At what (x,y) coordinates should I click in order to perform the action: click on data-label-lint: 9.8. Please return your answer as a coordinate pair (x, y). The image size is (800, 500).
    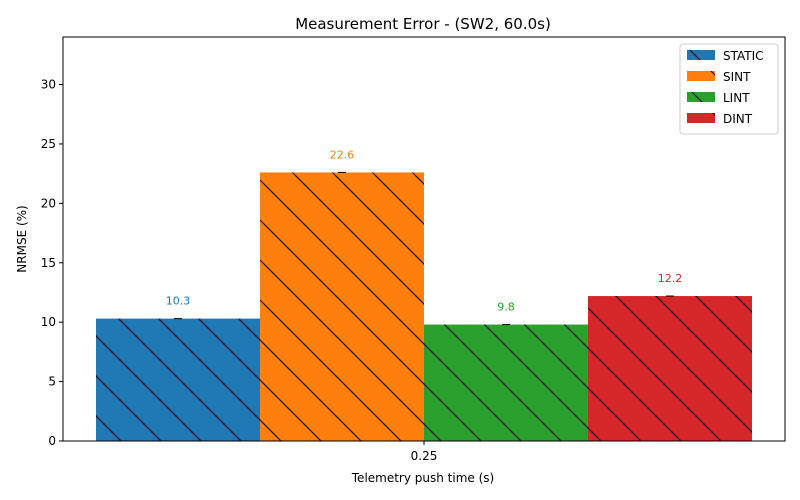
    Looking at the image, I should click on (506, 307).